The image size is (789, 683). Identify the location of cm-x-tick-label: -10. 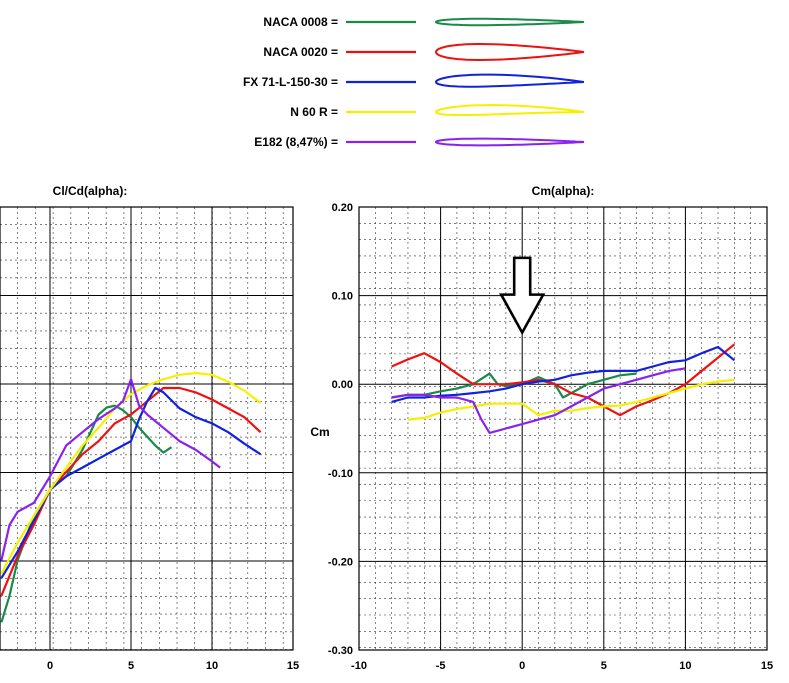
(359, 666).